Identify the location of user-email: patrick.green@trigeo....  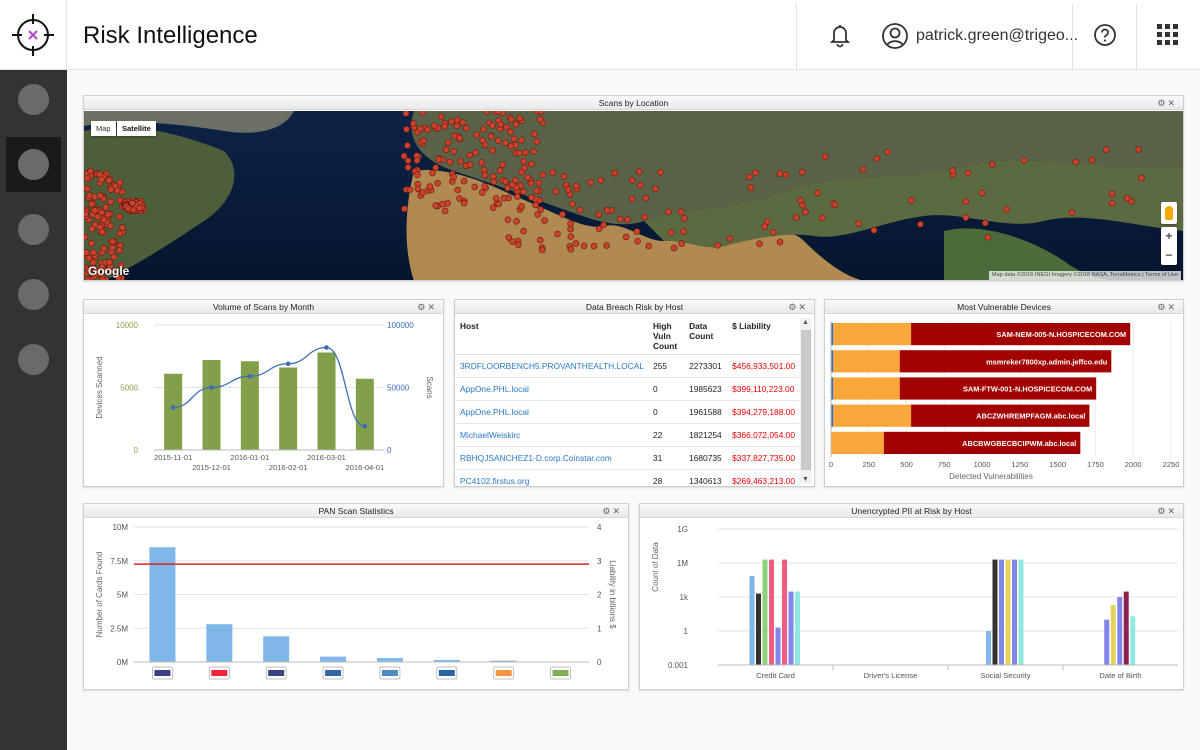
(997, 35).